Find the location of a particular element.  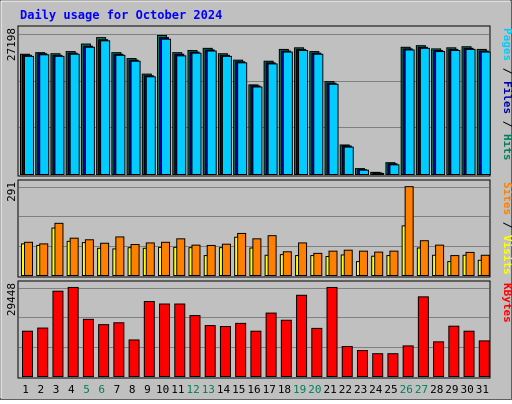

y-max-label: 291 is located at coordinates (11, 192).